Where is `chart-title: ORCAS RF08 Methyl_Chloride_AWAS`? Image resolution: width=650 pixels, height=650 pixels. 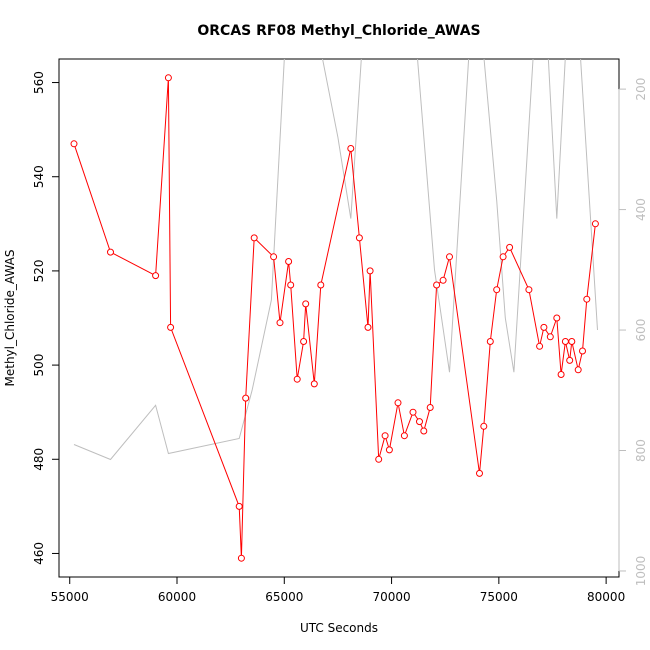 chart-title: ORCAS RF08 Methyl_Chloride_AWAS is located at coordinates (338, 31).